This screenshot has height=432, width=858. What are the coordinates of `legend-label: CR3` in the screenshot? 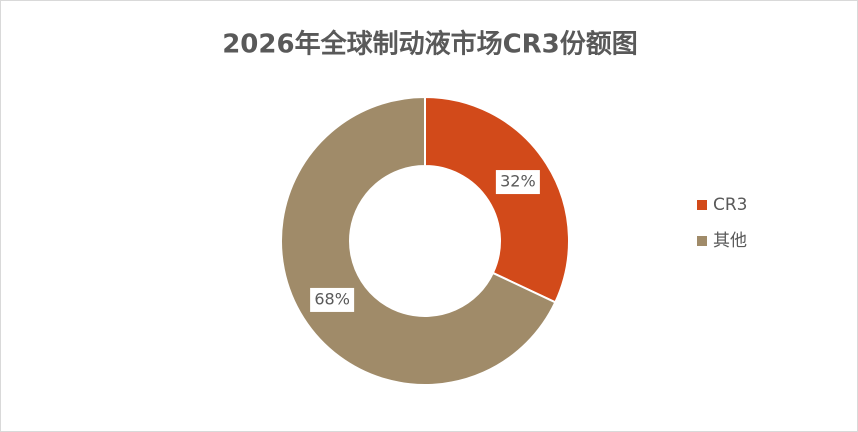 It's located at (730, 205).